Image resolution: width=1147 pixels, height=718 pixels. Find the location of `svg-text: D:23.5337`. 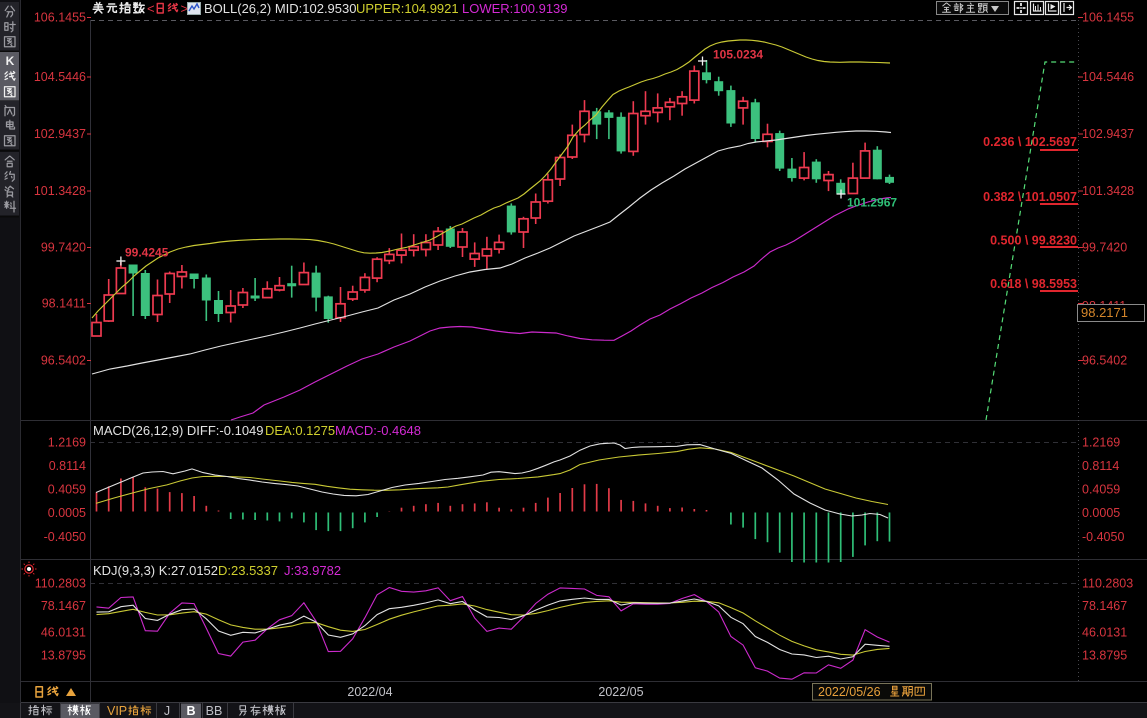

svg-text: D:23.5337 is located at coordinates (248, 570).